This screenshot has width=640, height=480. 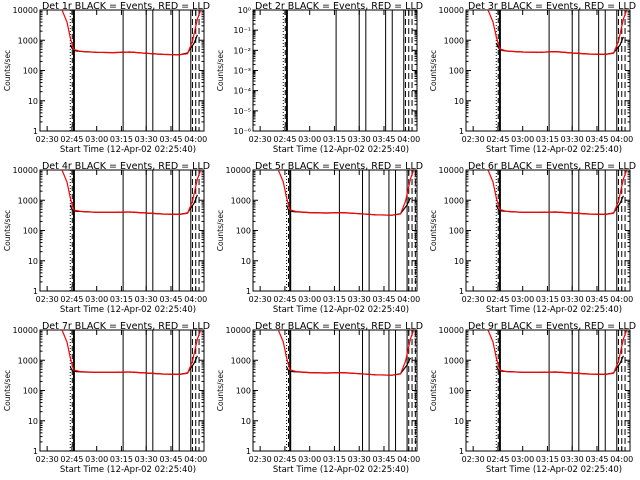 What do you see at coordinates (339, 326) in the screenshot?
I see `chart-title: Det 8r BLACK = Events, RED = LLD` at bounding box center [339, 326].